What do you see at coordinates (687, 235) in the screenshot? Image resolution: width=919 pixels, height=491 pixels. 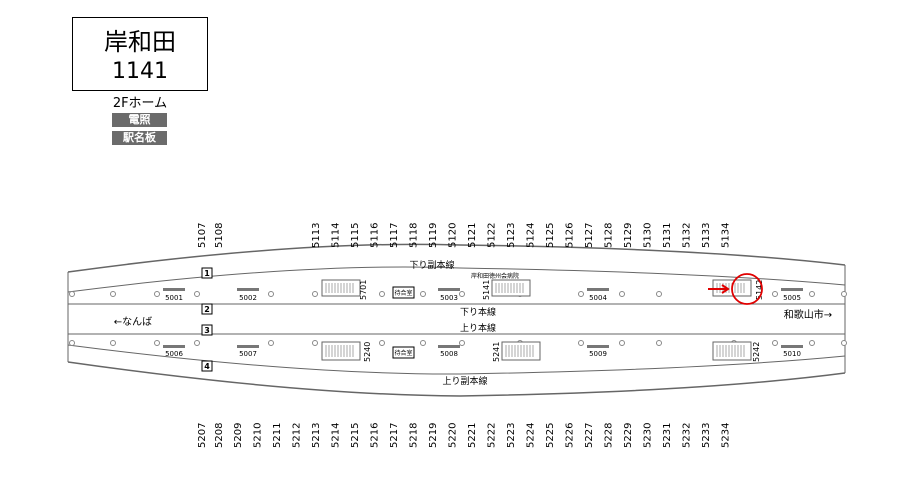 I see `top-sign-id: 5132` at bounding box center [687, 235].